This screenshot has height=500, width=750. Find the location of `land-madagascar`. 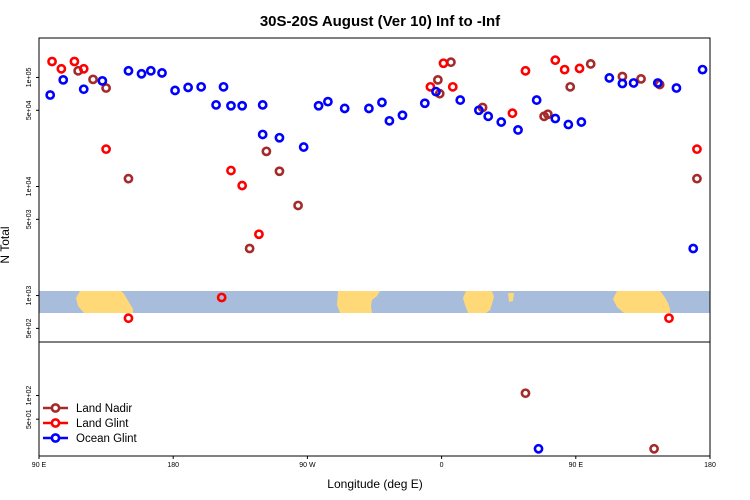

land-madagascar is located at coordinates (511, 297).